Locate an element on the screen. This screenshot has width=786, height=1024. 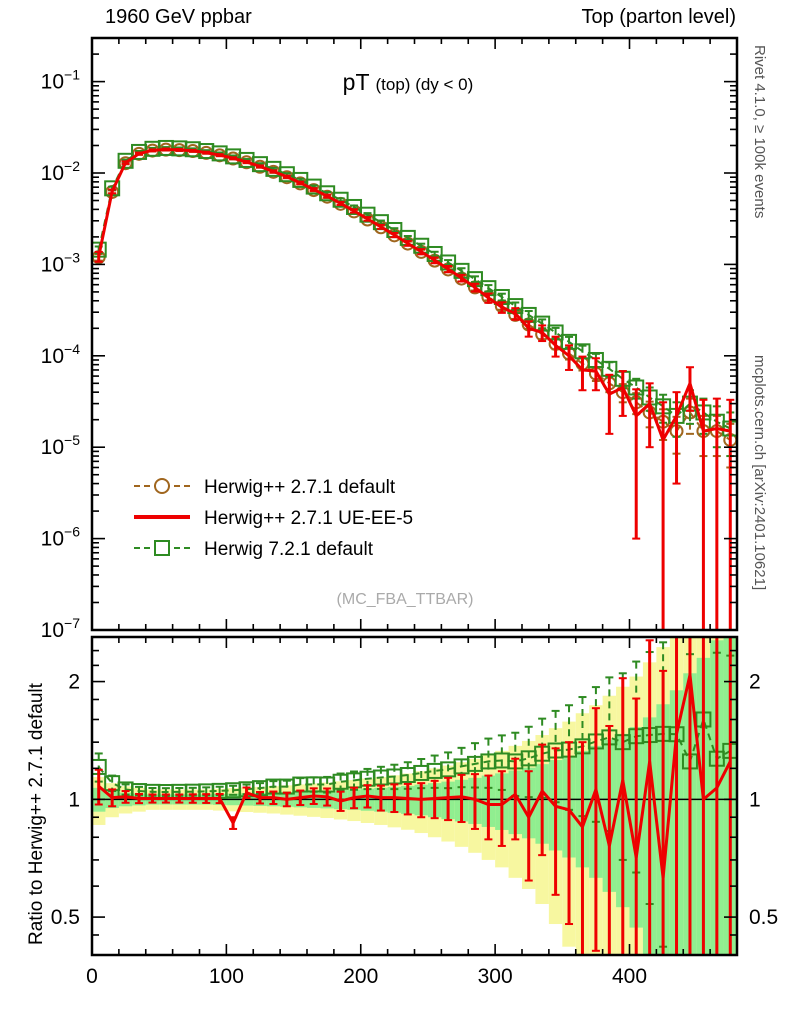
x-tick-label: 200 is located at coordinates (360, 976).